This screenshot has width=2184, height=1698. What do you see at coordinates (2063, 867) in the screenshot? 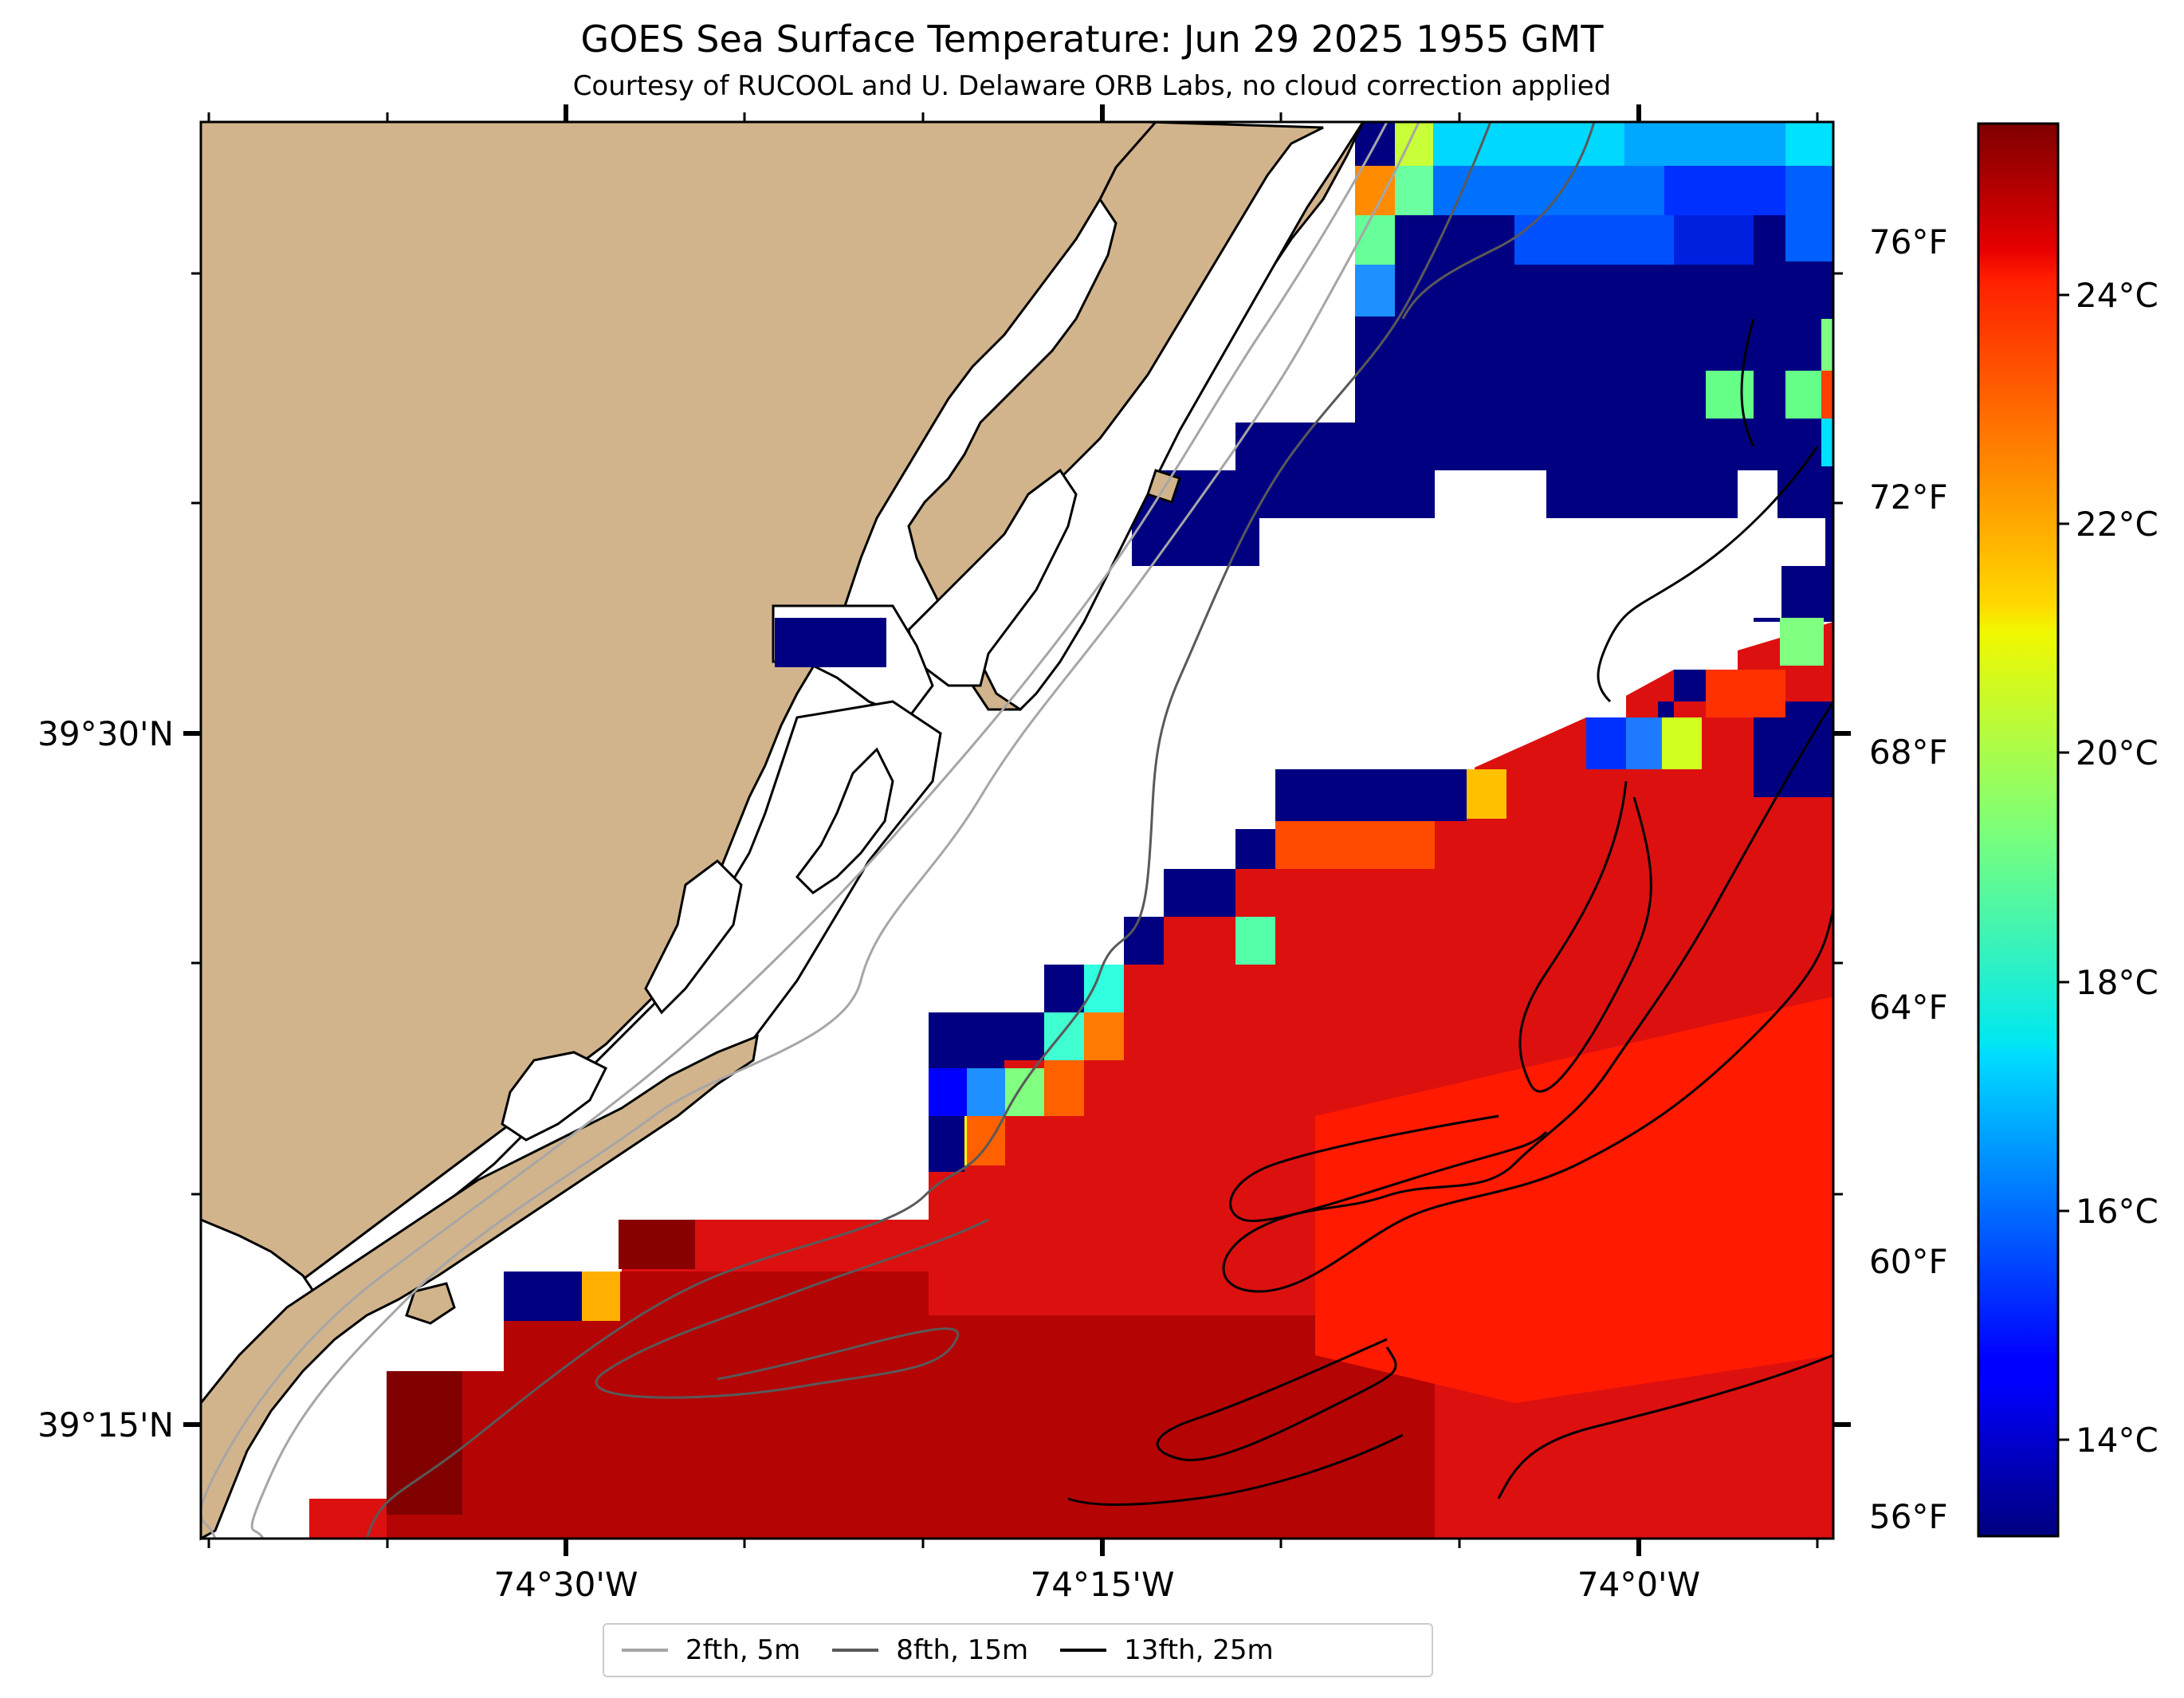
I see `colorbar-ticks` at bounding box center [2063, 867].